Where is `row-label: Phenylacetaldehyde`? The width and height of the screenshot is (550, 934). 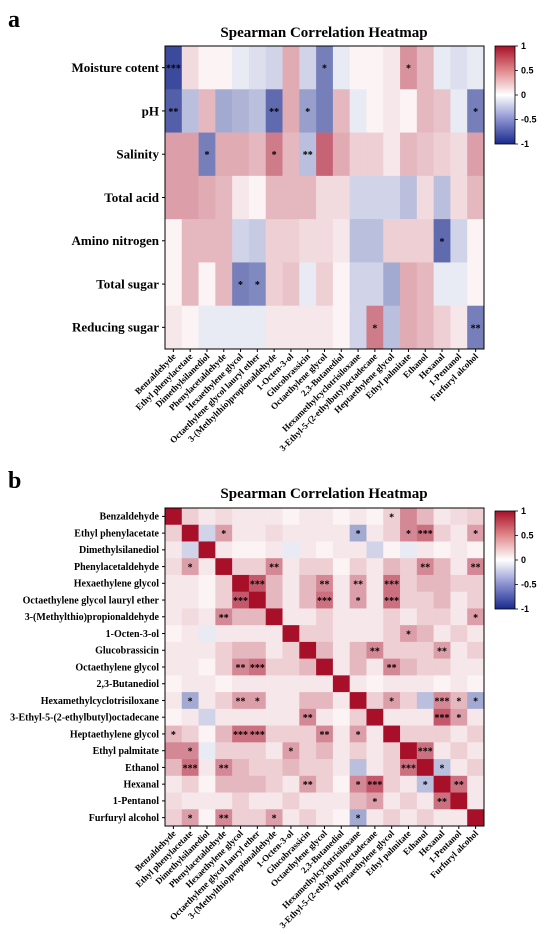 row-label: Phenylacetaldehyde is located at coordinates (117, 567).